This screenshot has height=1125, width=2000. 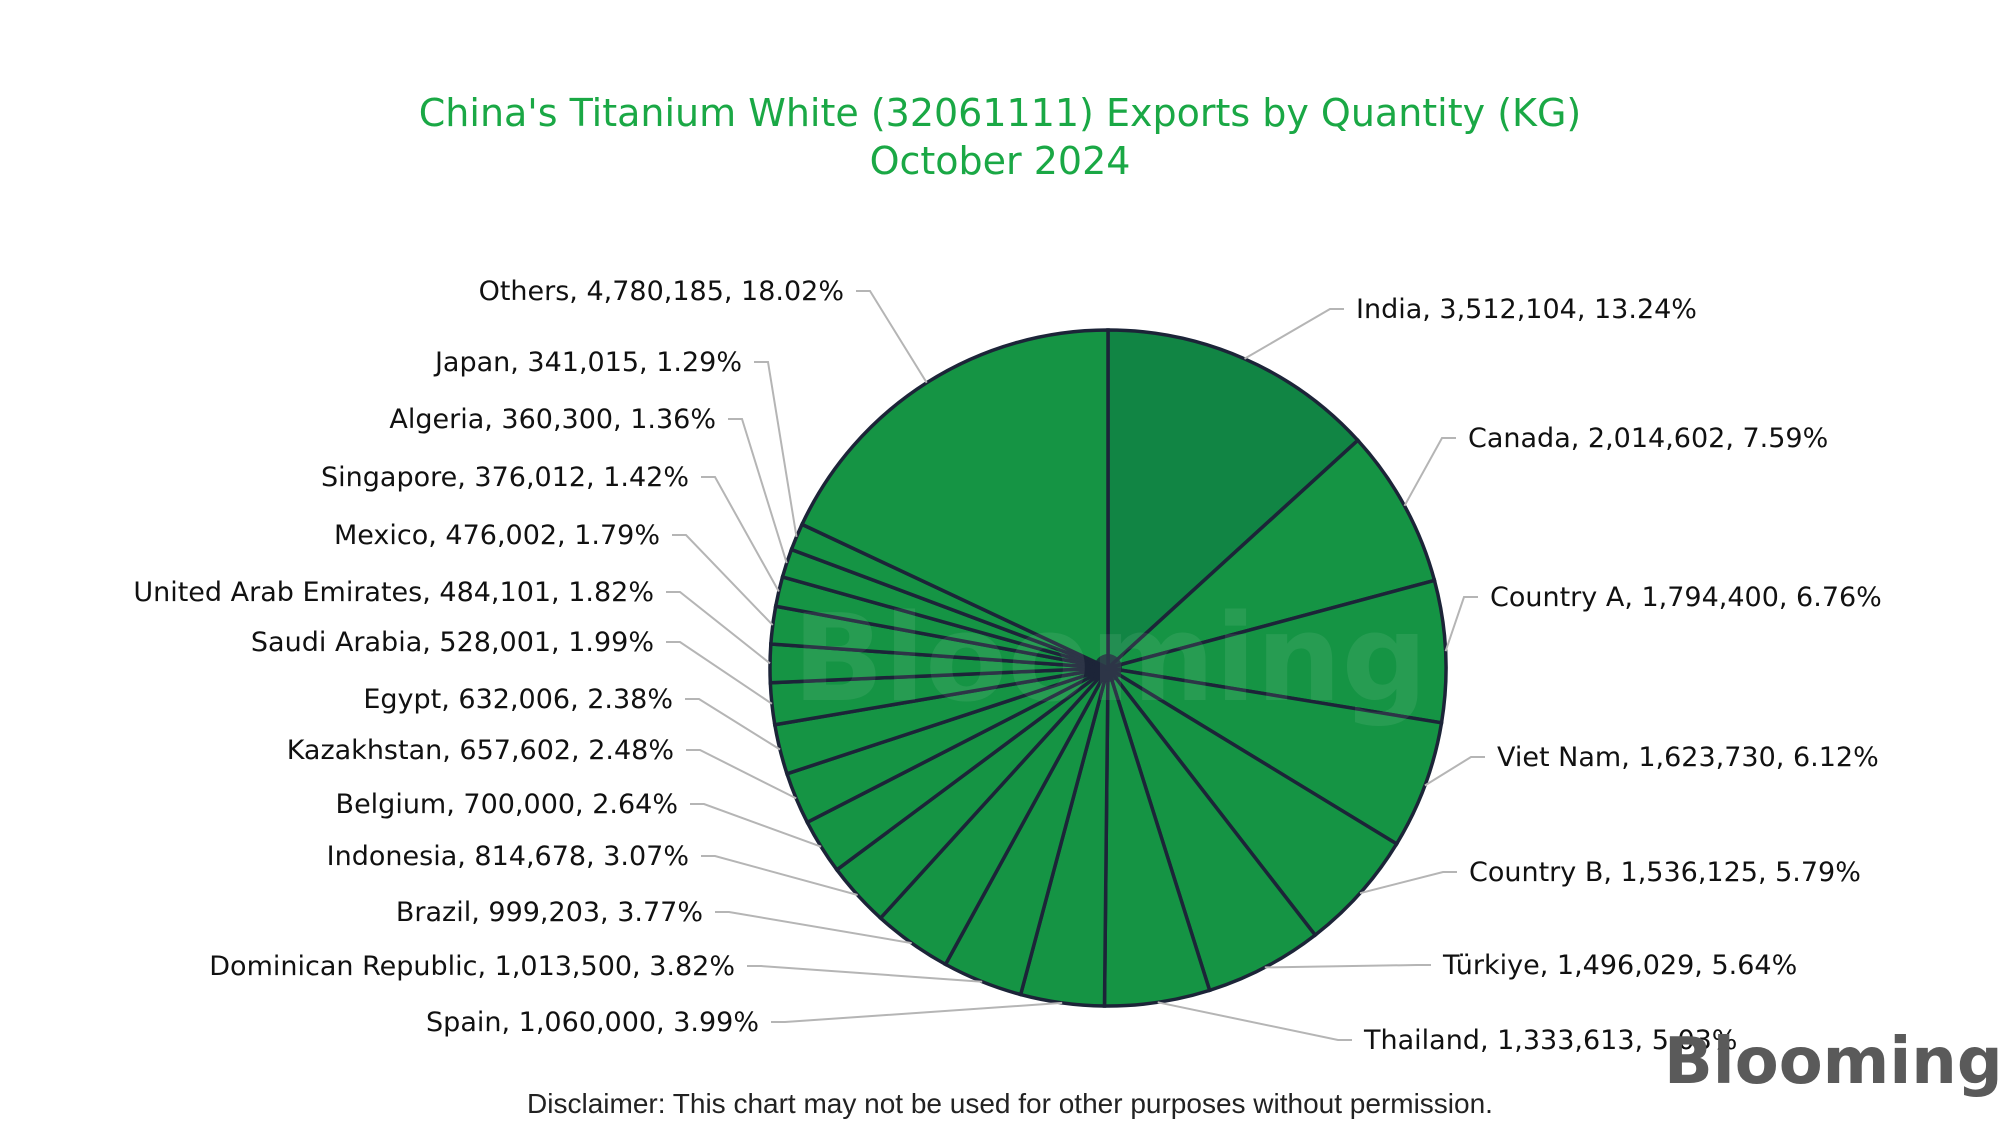 I want to click on slice-label: Türkiye, 1,496,029, 5.64%, so click(x=1619, y=965).